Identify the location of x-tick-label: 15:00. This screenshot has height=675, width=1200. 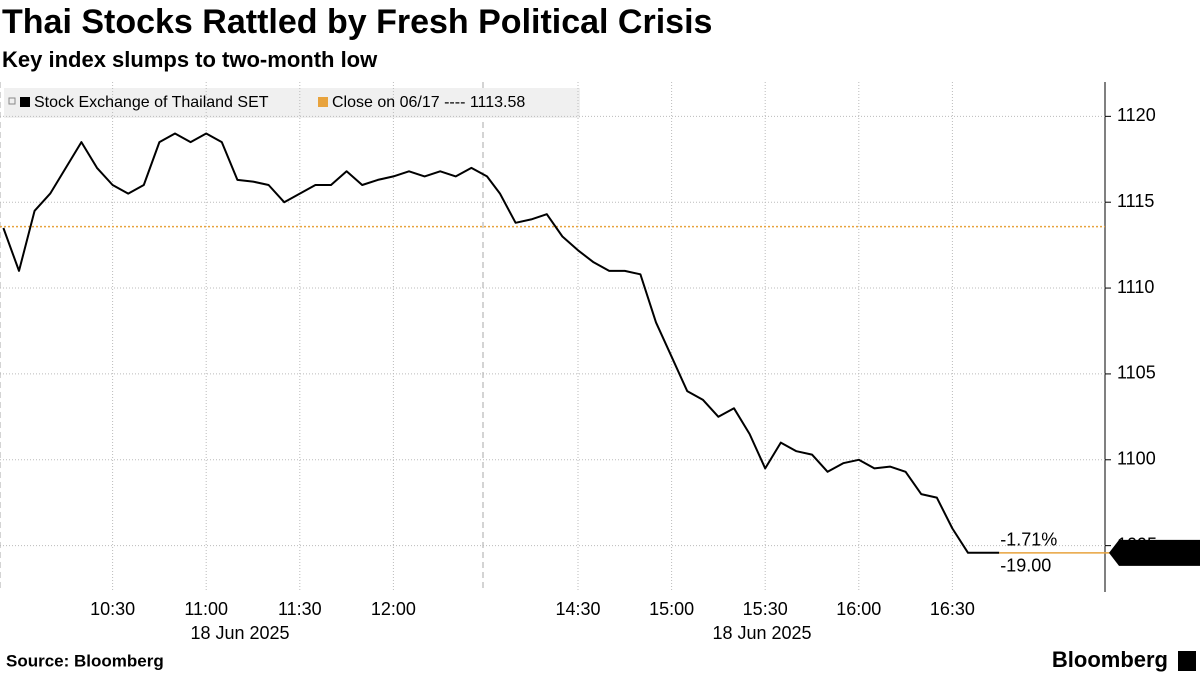
(671, 609).